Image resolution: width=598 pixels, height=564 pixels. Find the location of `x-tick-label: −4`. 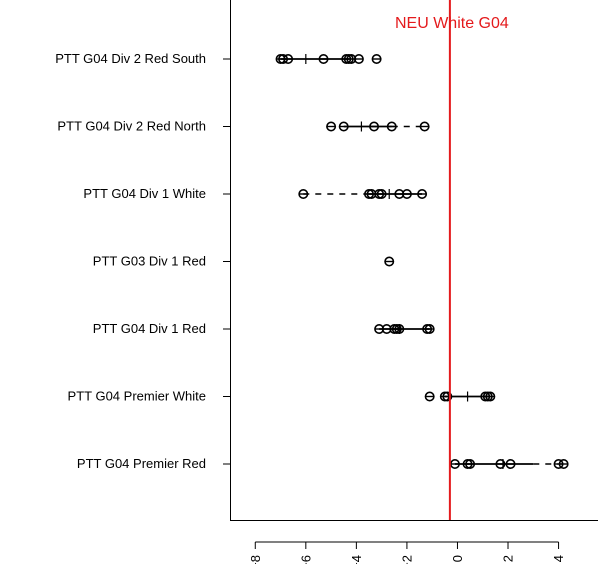

x-tick-label: −4 is located at coordinates (356, 559).